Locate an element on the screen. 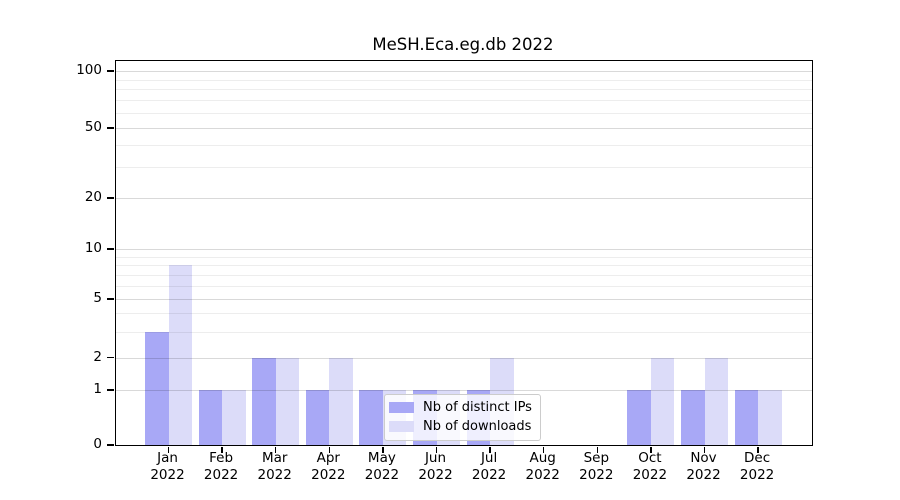 Image resolution: width=900 pixels, height=500 pixels. x-tick-month: Oct is located at coordinates (650, 458).